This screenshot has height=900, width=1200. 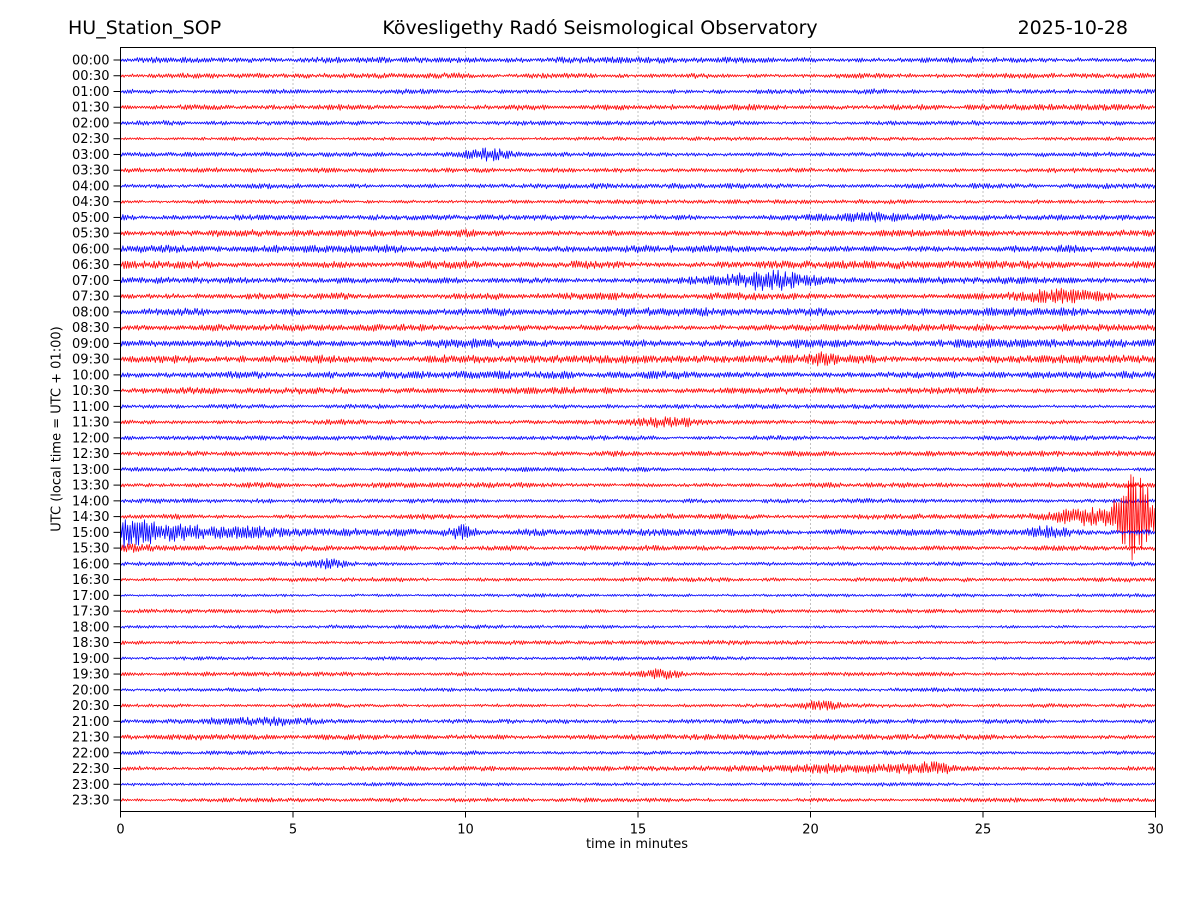 What do you see at coordinates (90, 659) in the screenshot?
I see `y-tick-label: 19:00` at bounding box center [90, 659].